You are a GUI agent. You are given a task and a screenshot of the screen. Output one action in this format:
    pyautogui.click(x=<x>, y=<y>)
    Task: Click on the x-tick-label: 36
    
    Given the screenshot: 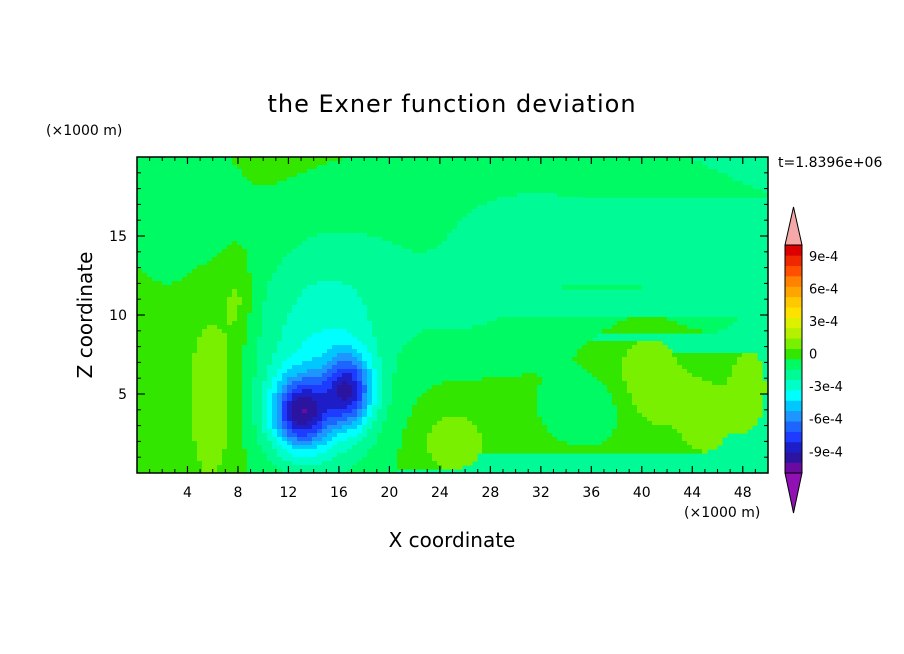 What is the action you would take?
    pyautogui.click(x=591, y=493)
    